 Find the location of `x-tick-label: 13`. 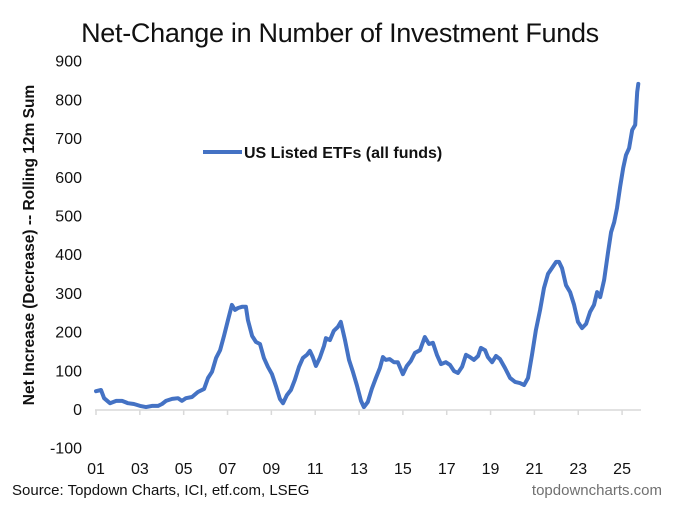

x-tick-label: 13 is located at coordinates (359, 469).